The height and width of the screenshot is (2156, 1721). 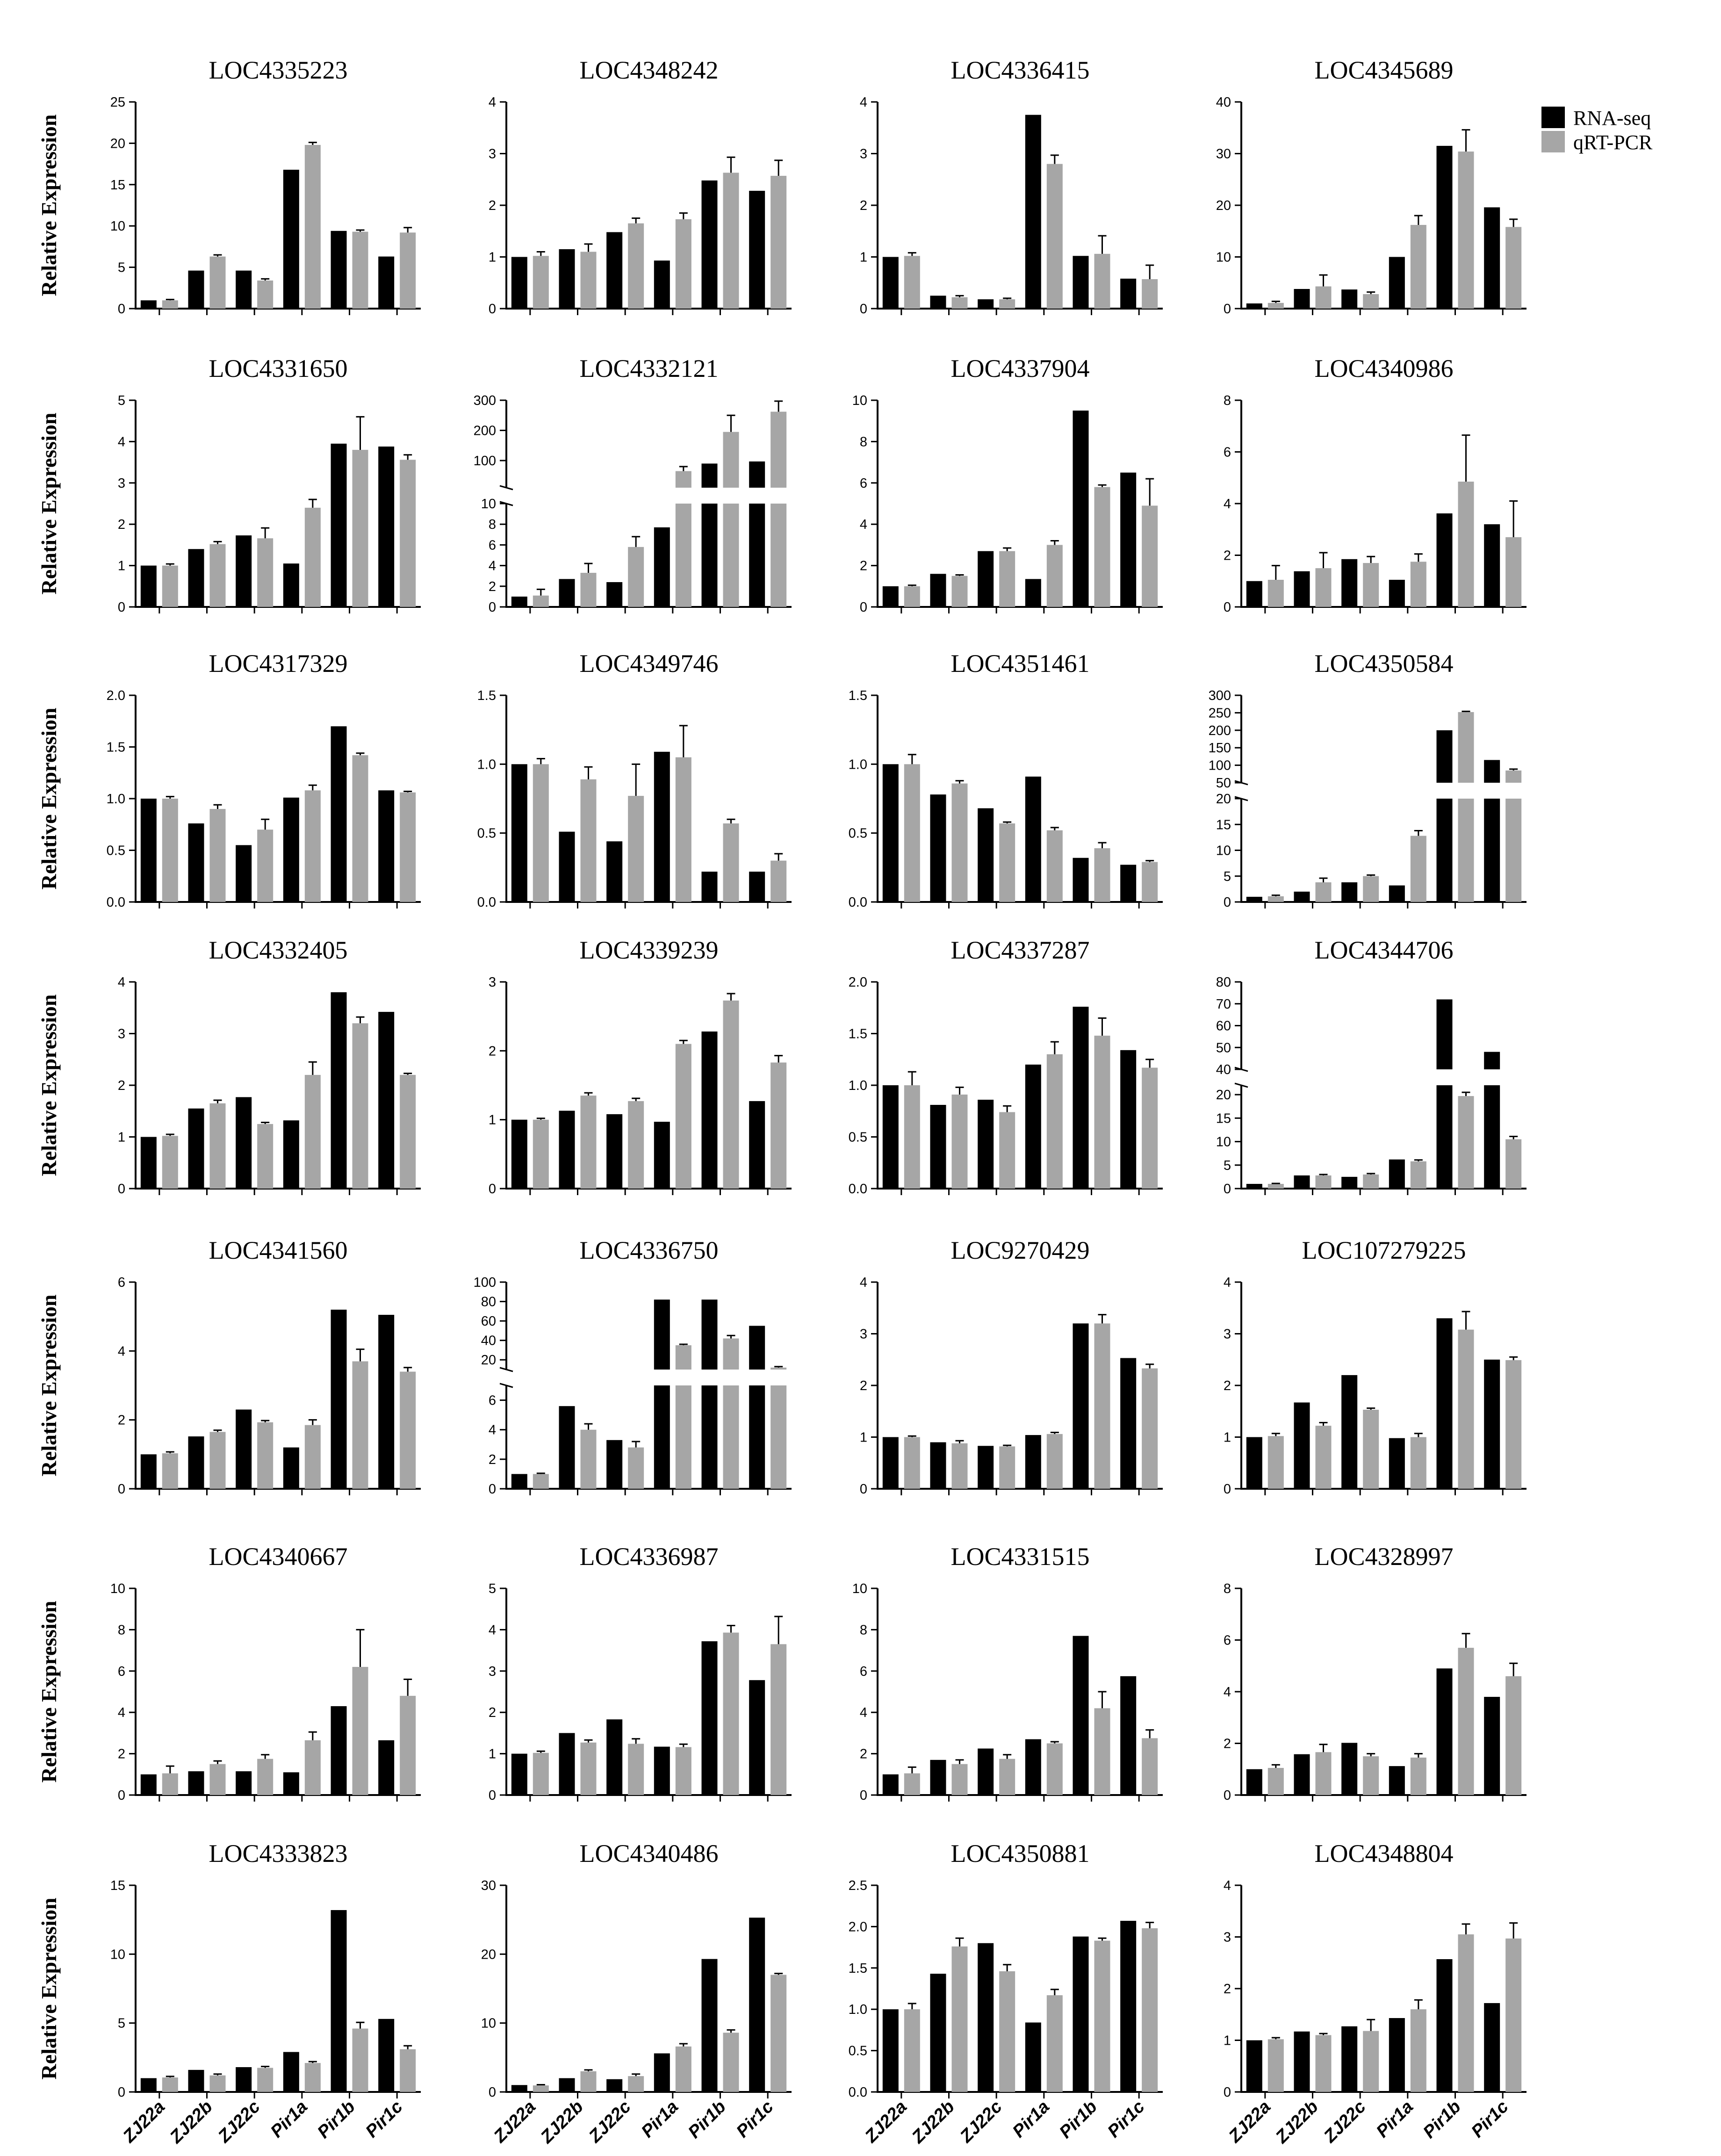 I want to click on x-tick-label: Pir1a, so click(x=289, y=2119).